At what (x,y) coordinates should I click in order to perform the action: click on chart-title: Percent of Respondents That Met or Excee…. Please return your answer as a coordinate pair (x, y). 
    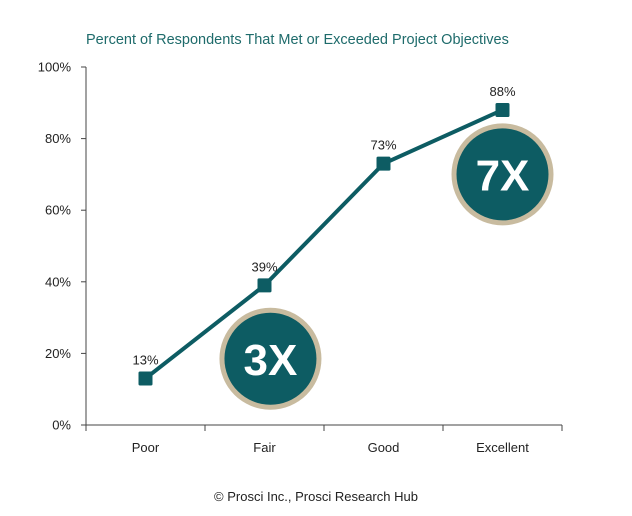
    Looking at the image, I should click on (297, 40).